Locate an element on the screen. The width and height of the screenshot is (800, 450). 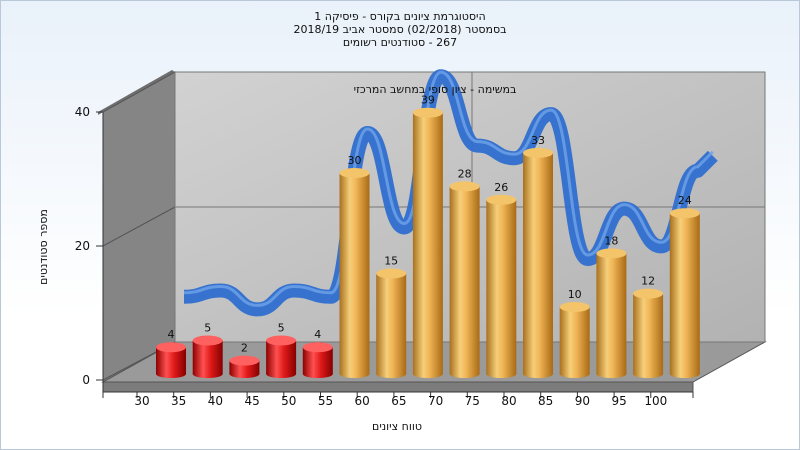
bar-75: 26 is located at coordinates (501, 279).